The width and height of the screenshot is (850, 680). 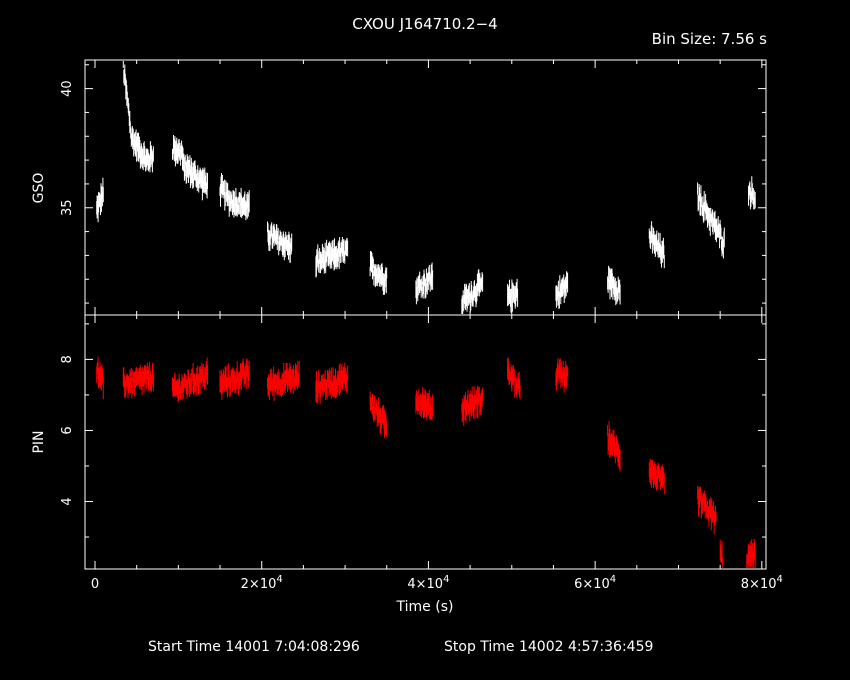 What do you see at coordinates (67, 88) in the screenshot?
I see `y-tick-label: 40` at bounding box center [67, 88].